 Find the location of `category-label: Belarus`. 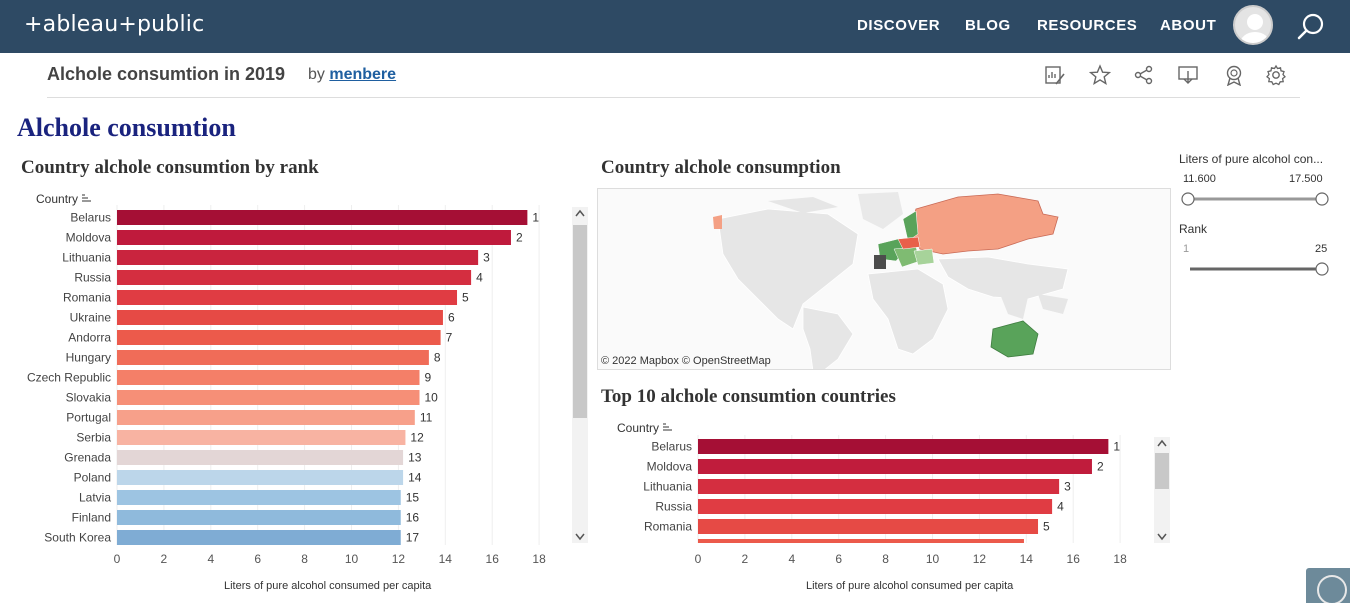

category-label: Belarus is located at coordinates (90, 218).